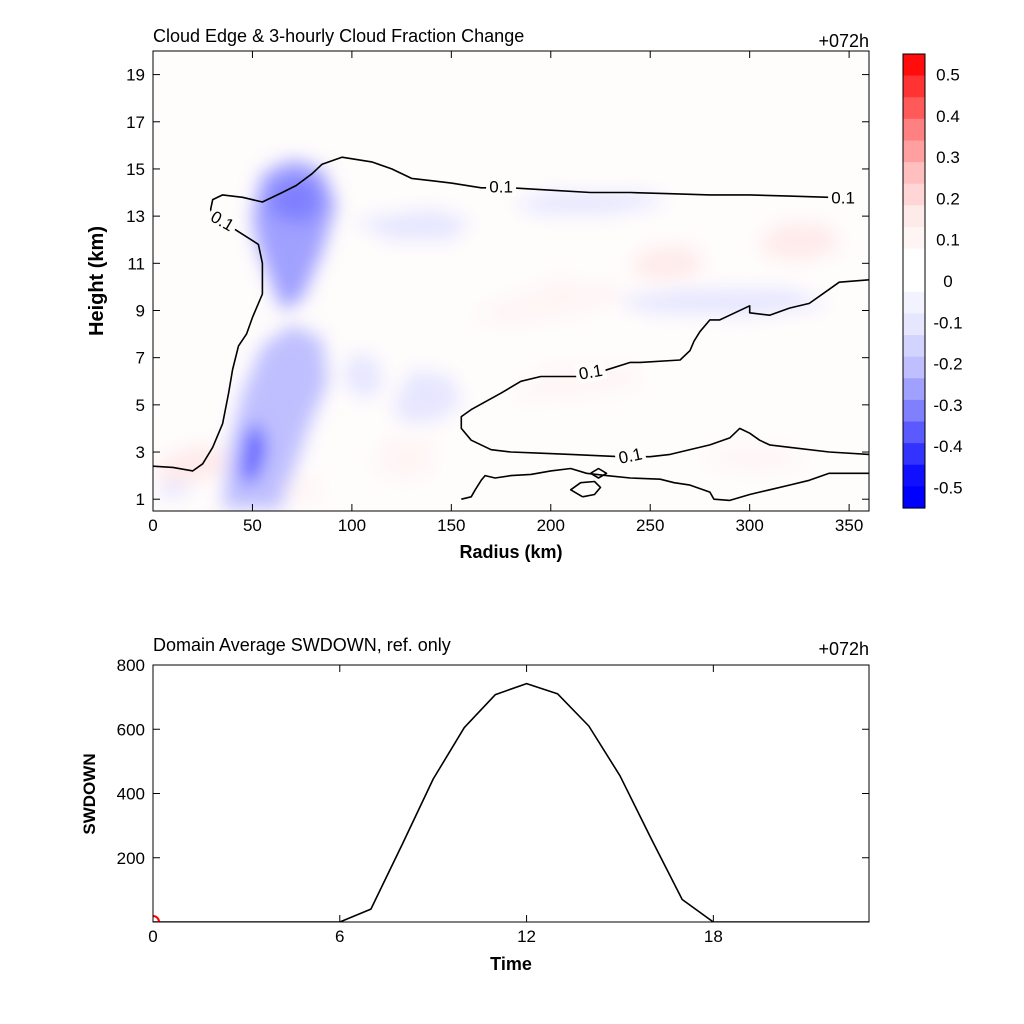 The height and width of the screenshot is (1024, 1024). What do you see at coordinates (947, 487) in the screenshot?
I see `colorbar-tick-label: -0.5` at bounding box center [947, 487].